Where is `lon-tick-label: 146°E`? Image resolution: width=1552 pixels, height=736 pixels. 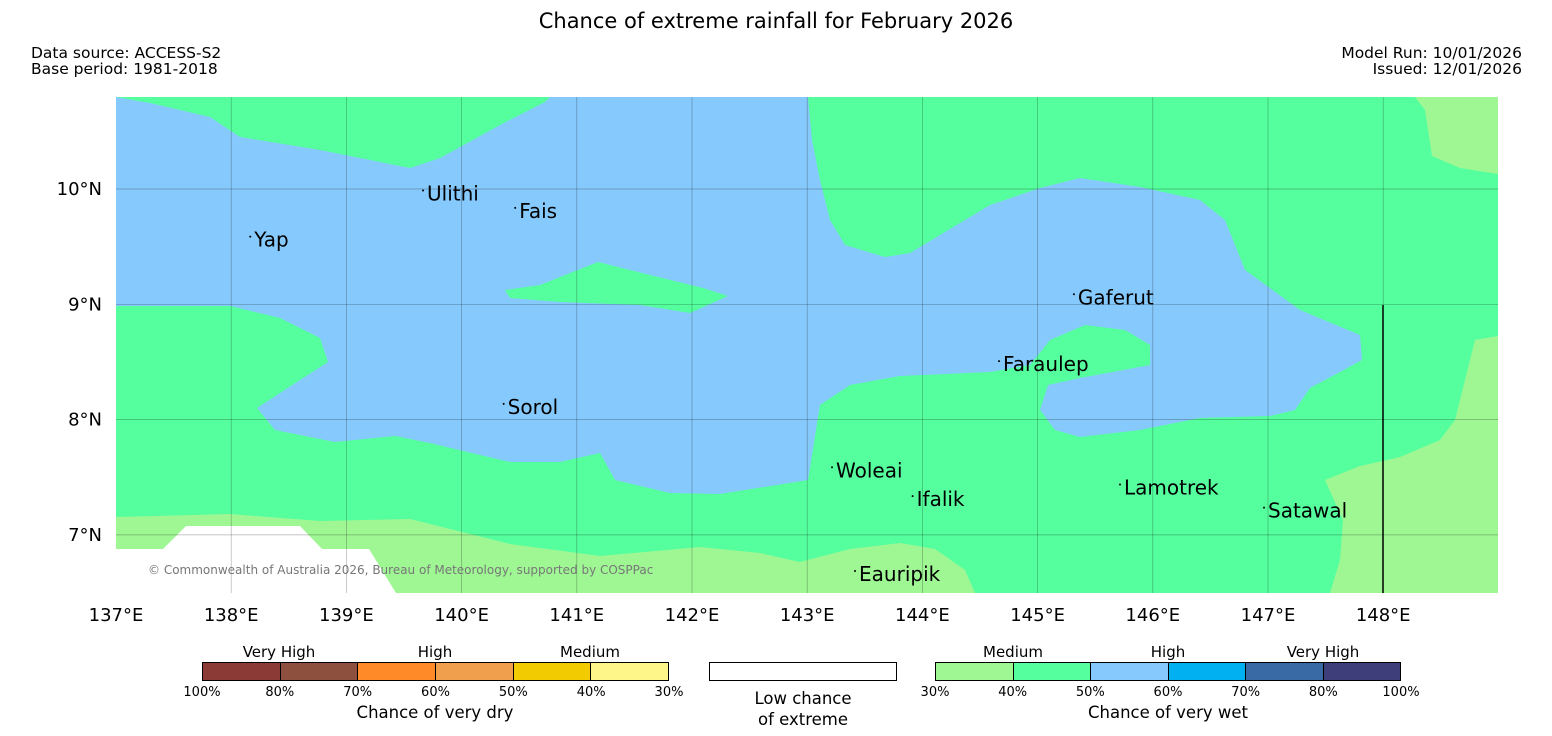 lon-tick-label: 146°E is located at coordinates (1152, 615).